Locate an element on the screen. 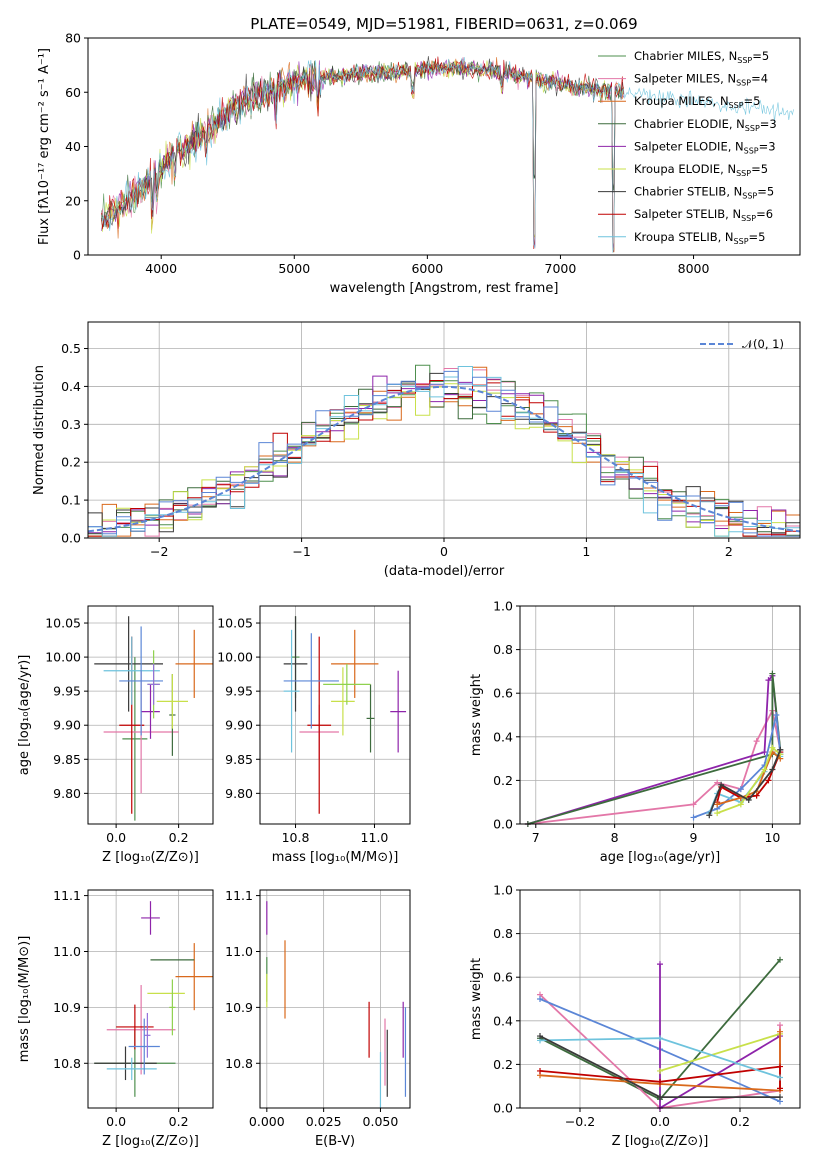 The height and width of the screenshot is (1170, 819). x-tick-label: 5000 is located at coordinates (294, 268).